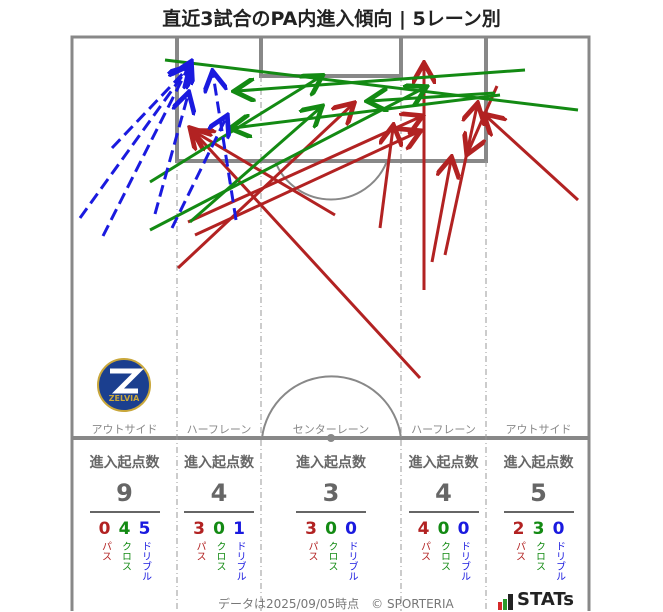  What do you see at coordinates (443, 516) in the screenshot?
I see `stat-col-half-right: 進入起点数 4 4 パス 0 クロス 0 ドリブル` at bounding box center [443, 516].